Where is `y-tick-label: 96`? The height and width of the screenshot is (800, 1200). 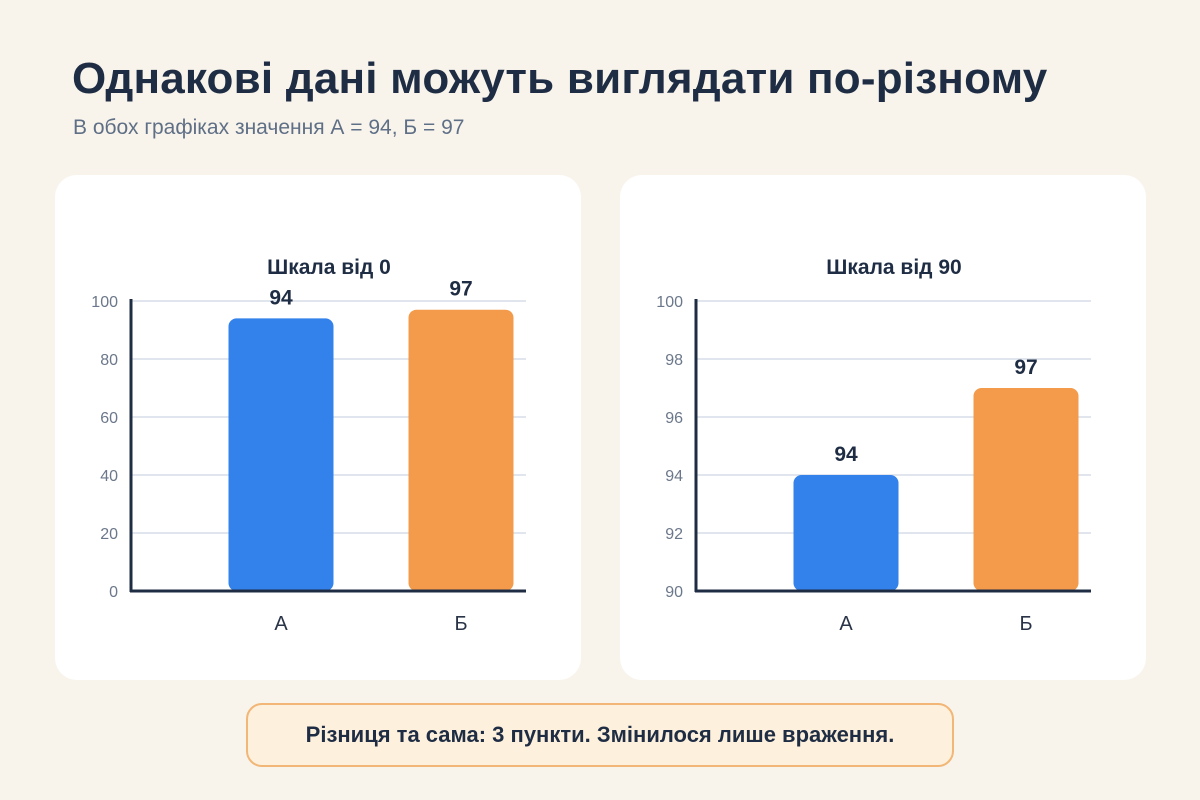
y-tick-label: 96 is located at coordinates (674, 418).